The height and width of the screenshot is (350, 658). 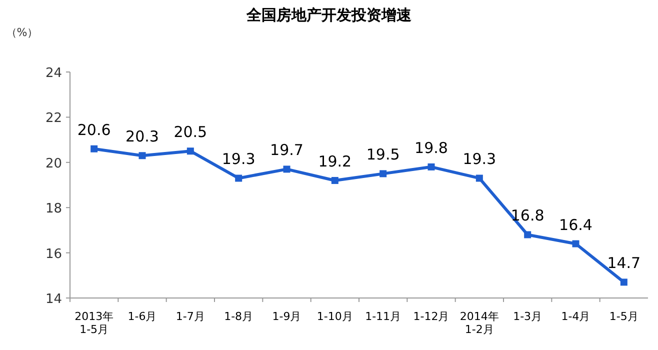 What do you see at coordinates (431, 316) in the screenshot?
I see `x-tick-label: 1-12月` at bounding box center [431, 316].